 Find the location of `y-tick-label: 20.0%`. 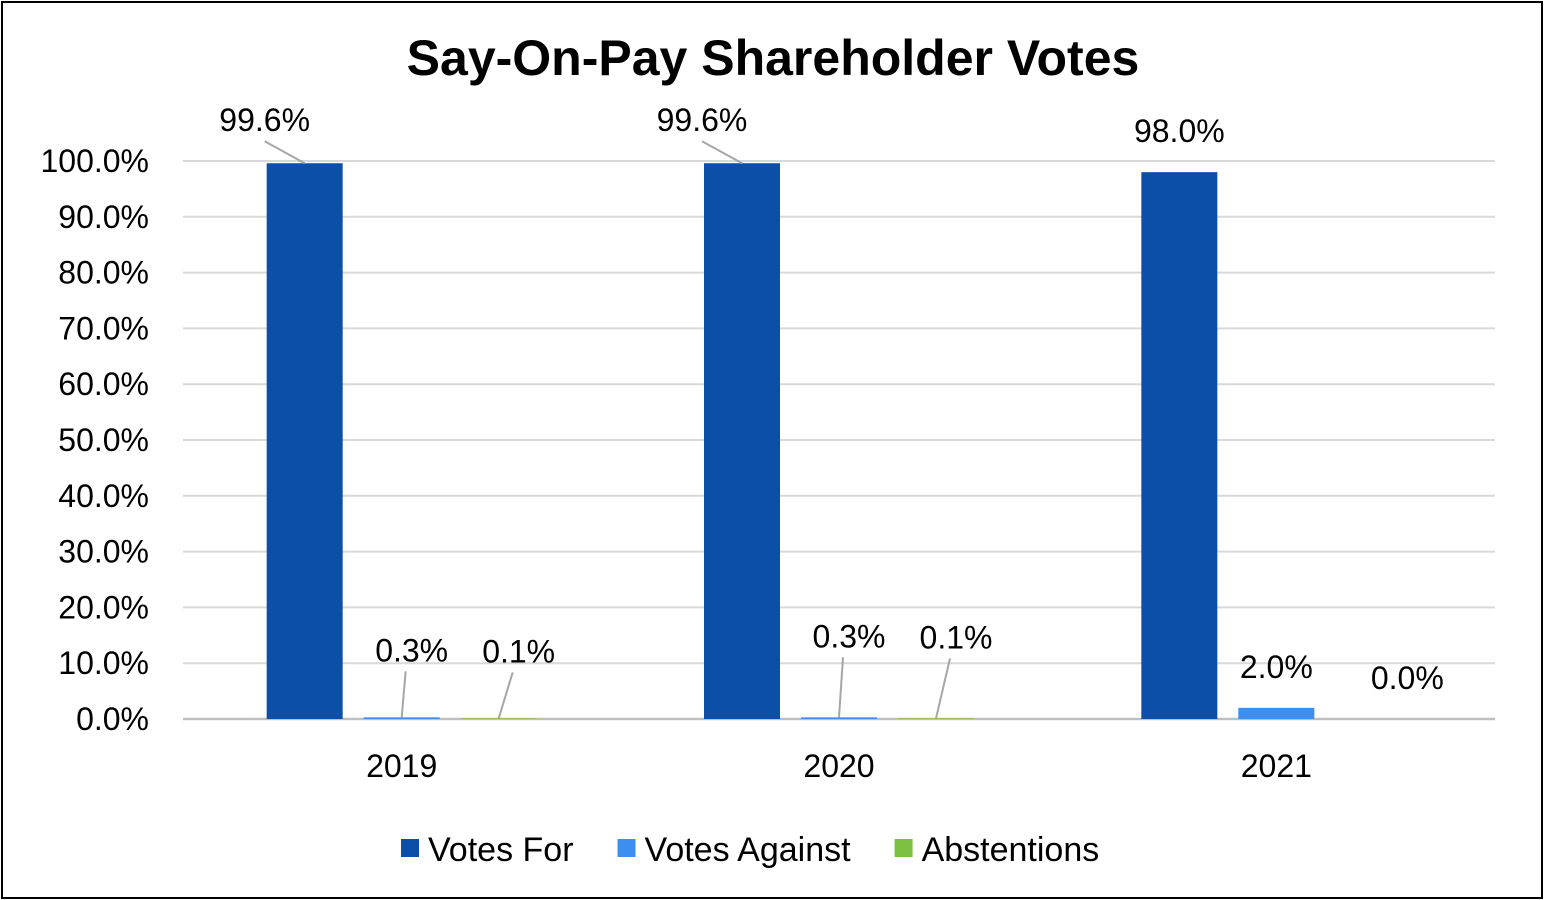

y-tick-label: 20.0% is located at coordinates (103, 607).